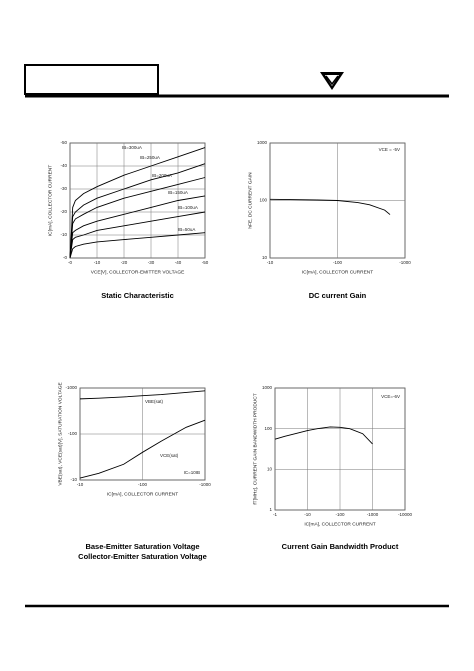 The width and height of the screenshot is (474, 671). I want to click on y-axis-label: IC[mA], COLLECTOR CURRENT, so click(50, 200).